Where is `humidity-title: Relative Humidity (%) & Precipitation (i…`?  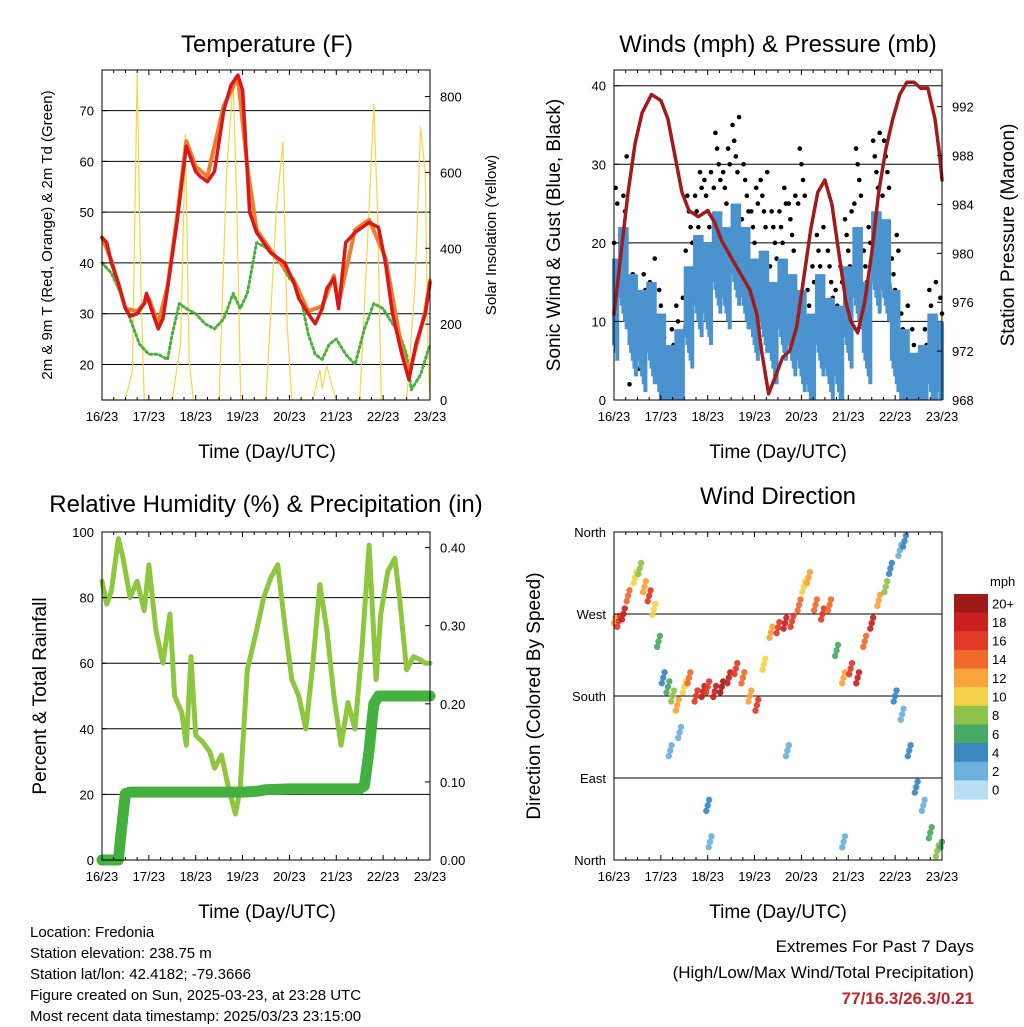 humidity-title: Relative Humidity (%) & Precipitation (i… is located at coordinates (265, 504).